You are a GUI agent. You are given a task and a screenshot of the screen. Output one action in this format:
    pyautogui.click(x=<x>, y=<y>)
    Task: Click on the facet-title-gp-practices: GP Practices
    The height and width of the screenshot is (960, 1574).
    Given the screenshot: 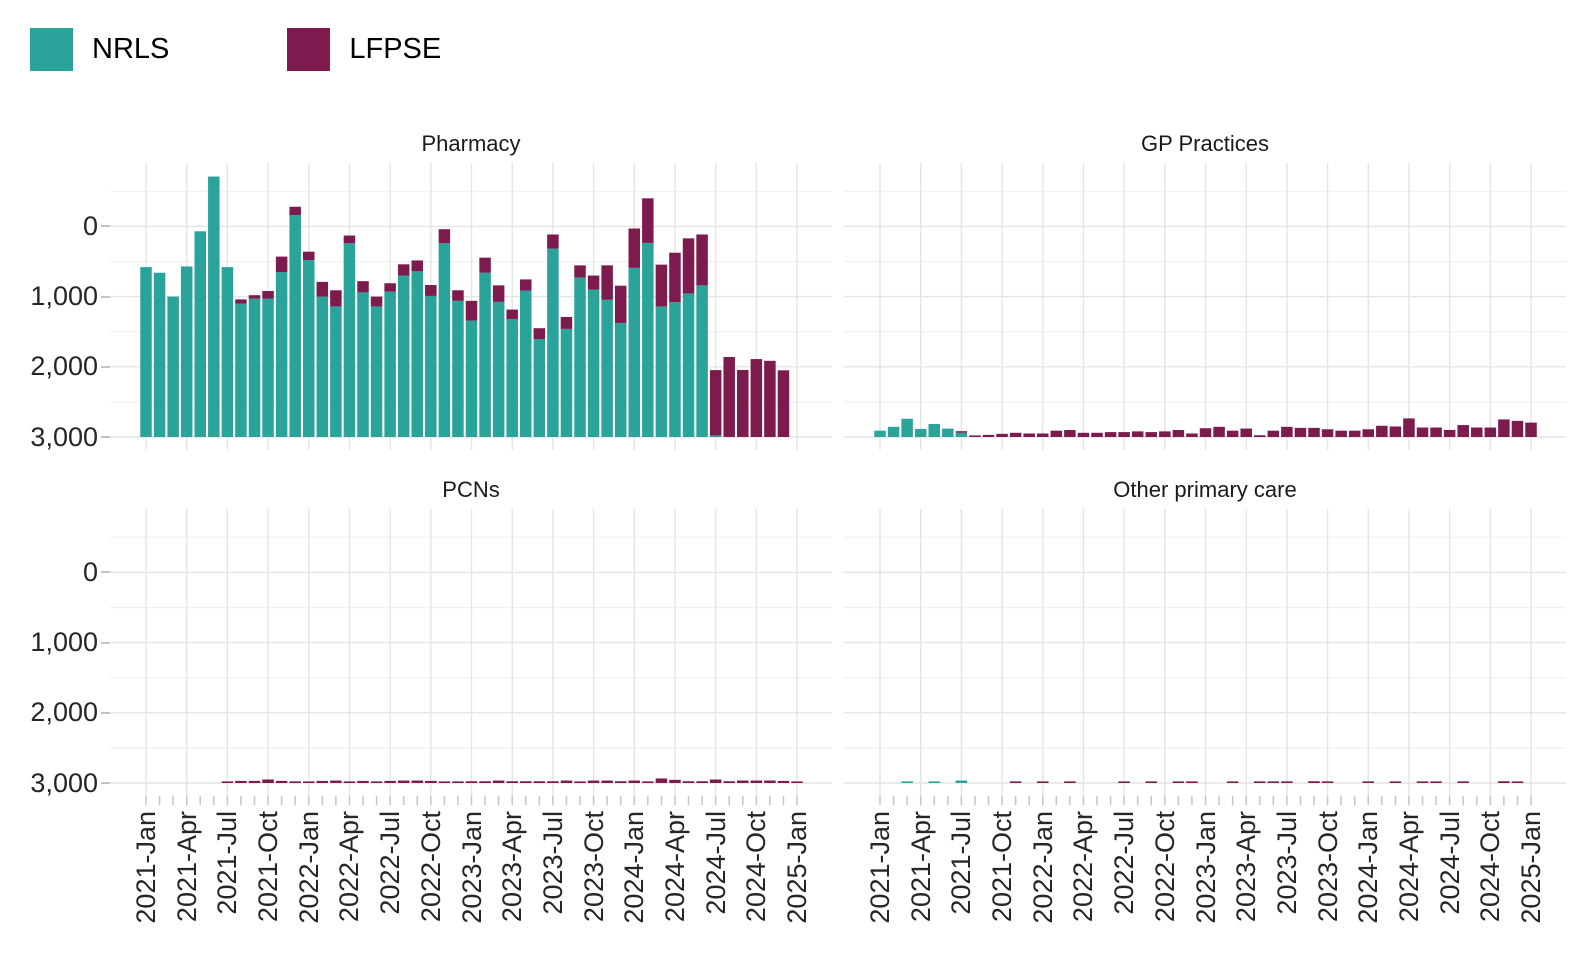 What is the action you would take?
    pyautogui.click(x=1205, y=143)
    